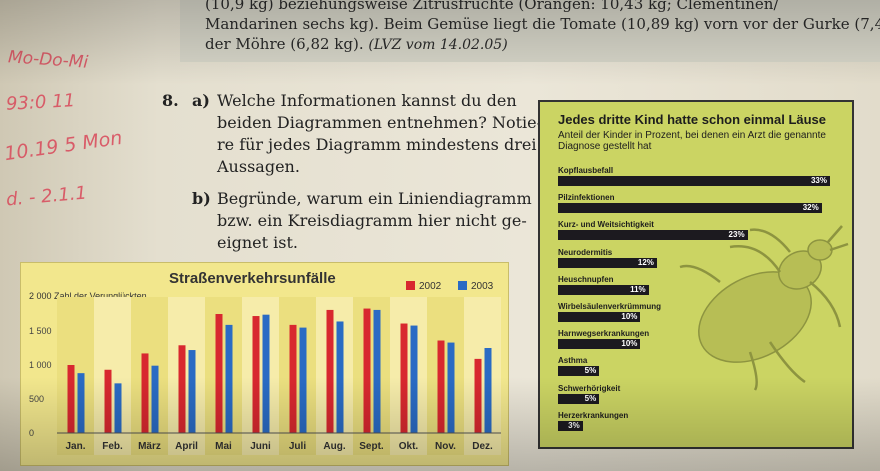 The width and height of the screenshot is (880, 471). What do you see at coordinates (736, 235) in the screenshot?
I see `diagnosis-value-label: 23%` at bounding box center [736, 235].